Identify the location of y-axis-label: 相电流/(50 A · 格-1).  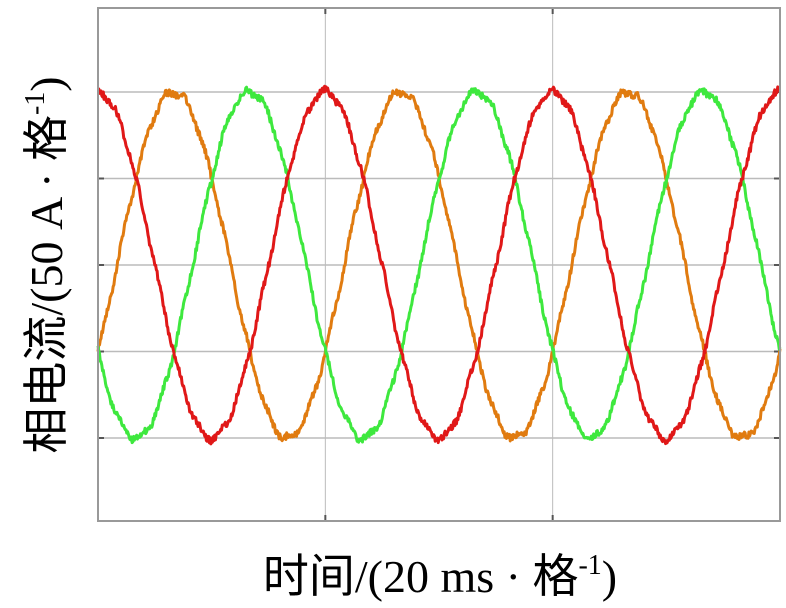
(46, 264).